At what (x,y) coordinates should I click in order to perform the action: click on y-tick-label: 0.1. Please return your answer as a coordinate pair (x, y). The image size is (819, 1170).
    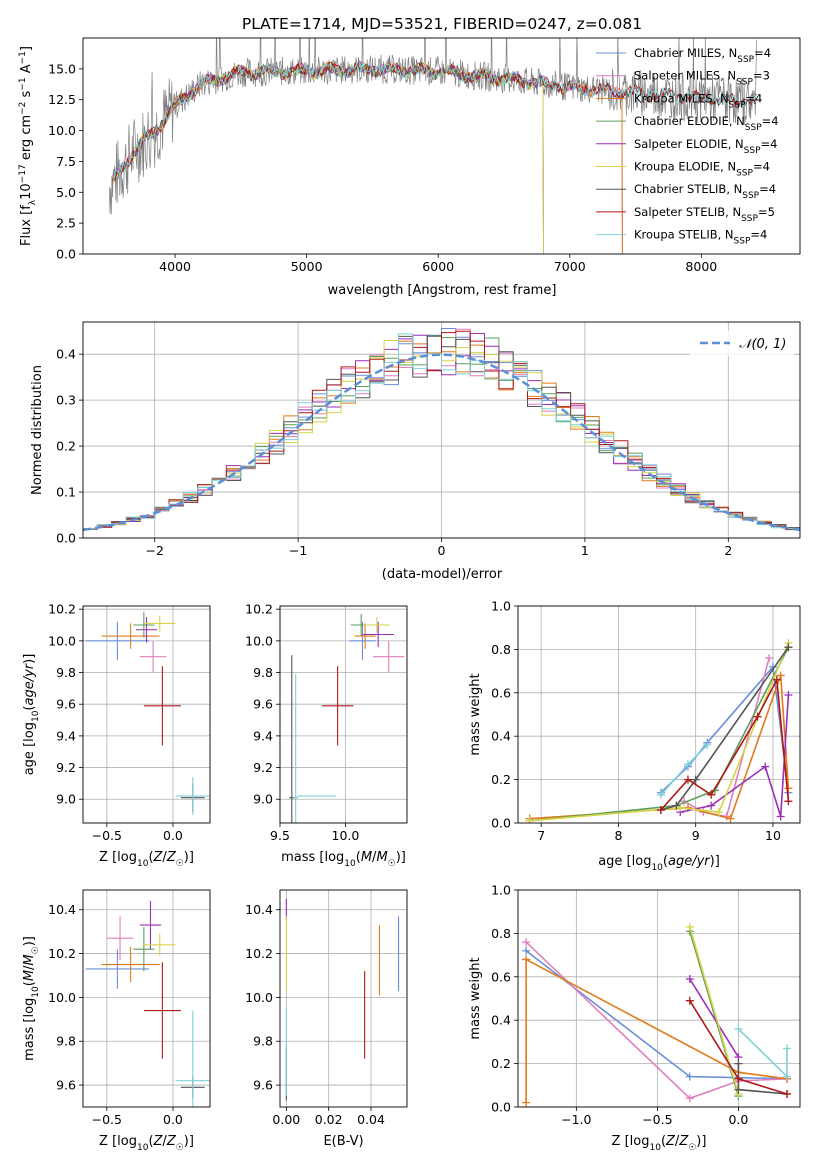
    Looking at the image, I should click on (66, 492).